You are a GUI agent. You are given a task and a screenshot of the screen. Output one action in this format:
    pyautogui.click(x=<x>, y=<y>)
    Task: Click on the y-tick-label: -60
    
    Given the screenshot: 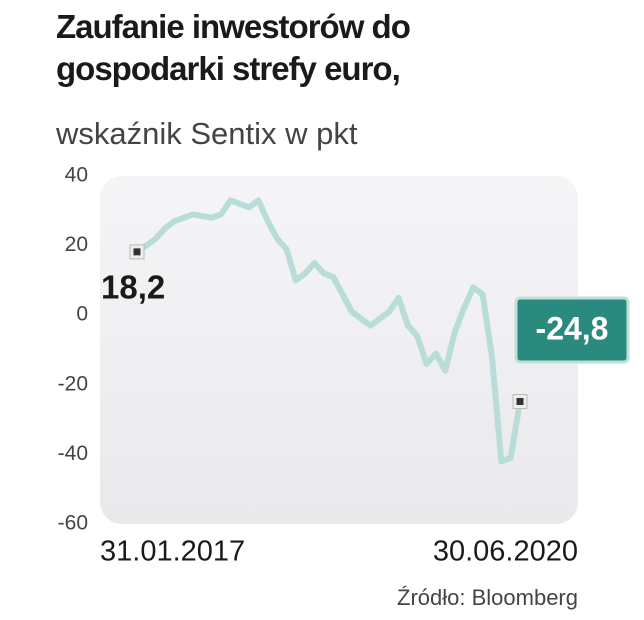 What is the action you would take?
    pyautogui.click(x=73, y=523)
    